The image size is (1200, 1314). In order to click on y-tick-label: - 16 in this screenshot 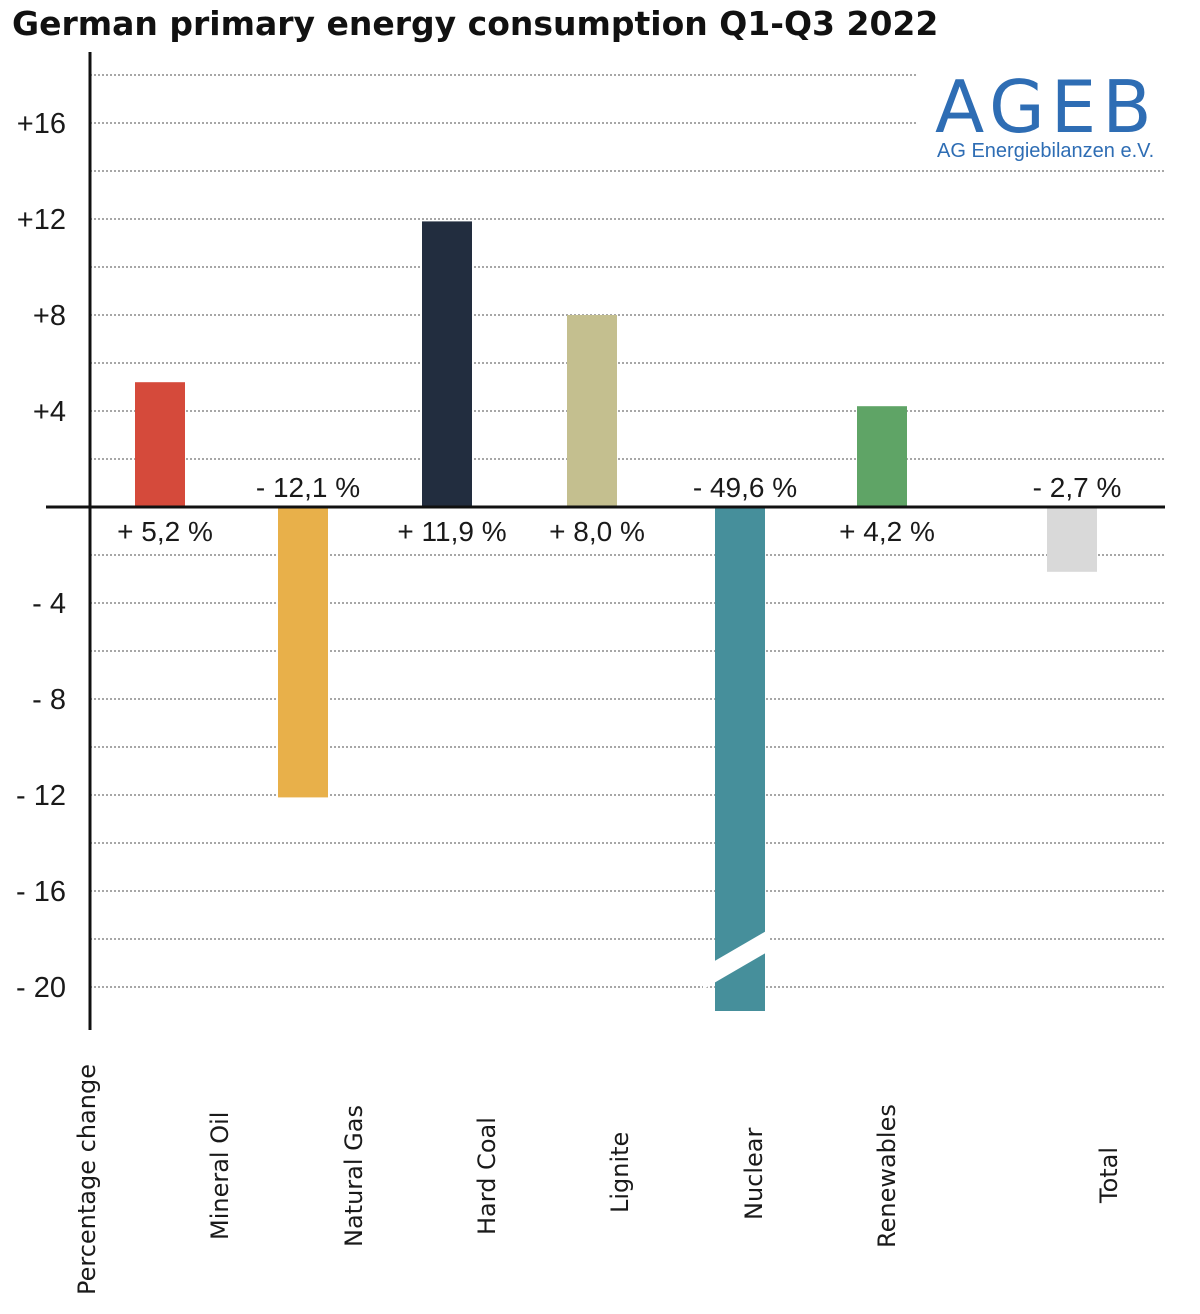, I will do `click(41, 892)`.